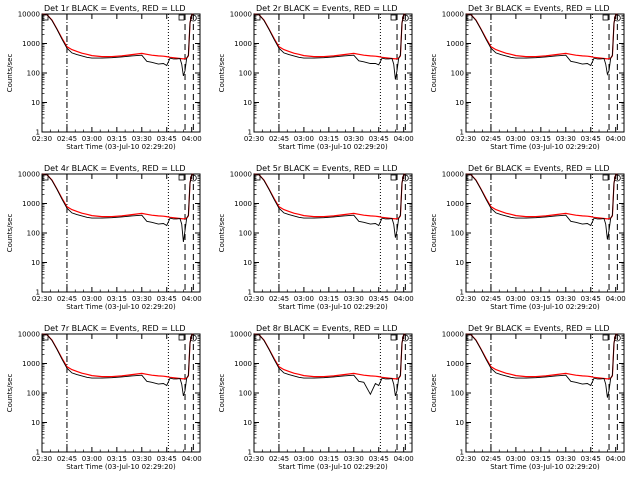 This screenshot has height=480, width=640. I want to click on panel-title: Det 8r BLACK = Events, RED = LLD, so click(327, 328).